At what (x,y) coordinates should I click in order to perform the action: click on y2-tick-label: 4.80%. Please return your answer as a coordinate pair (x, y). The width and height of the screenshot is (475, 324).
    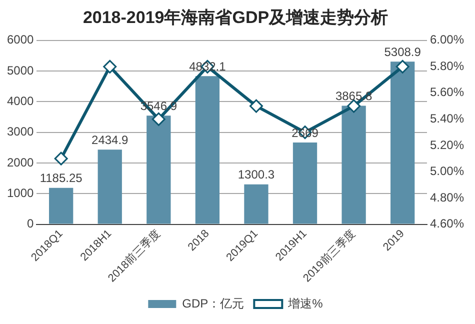
    Looking at the image, I should click on (447, 197).